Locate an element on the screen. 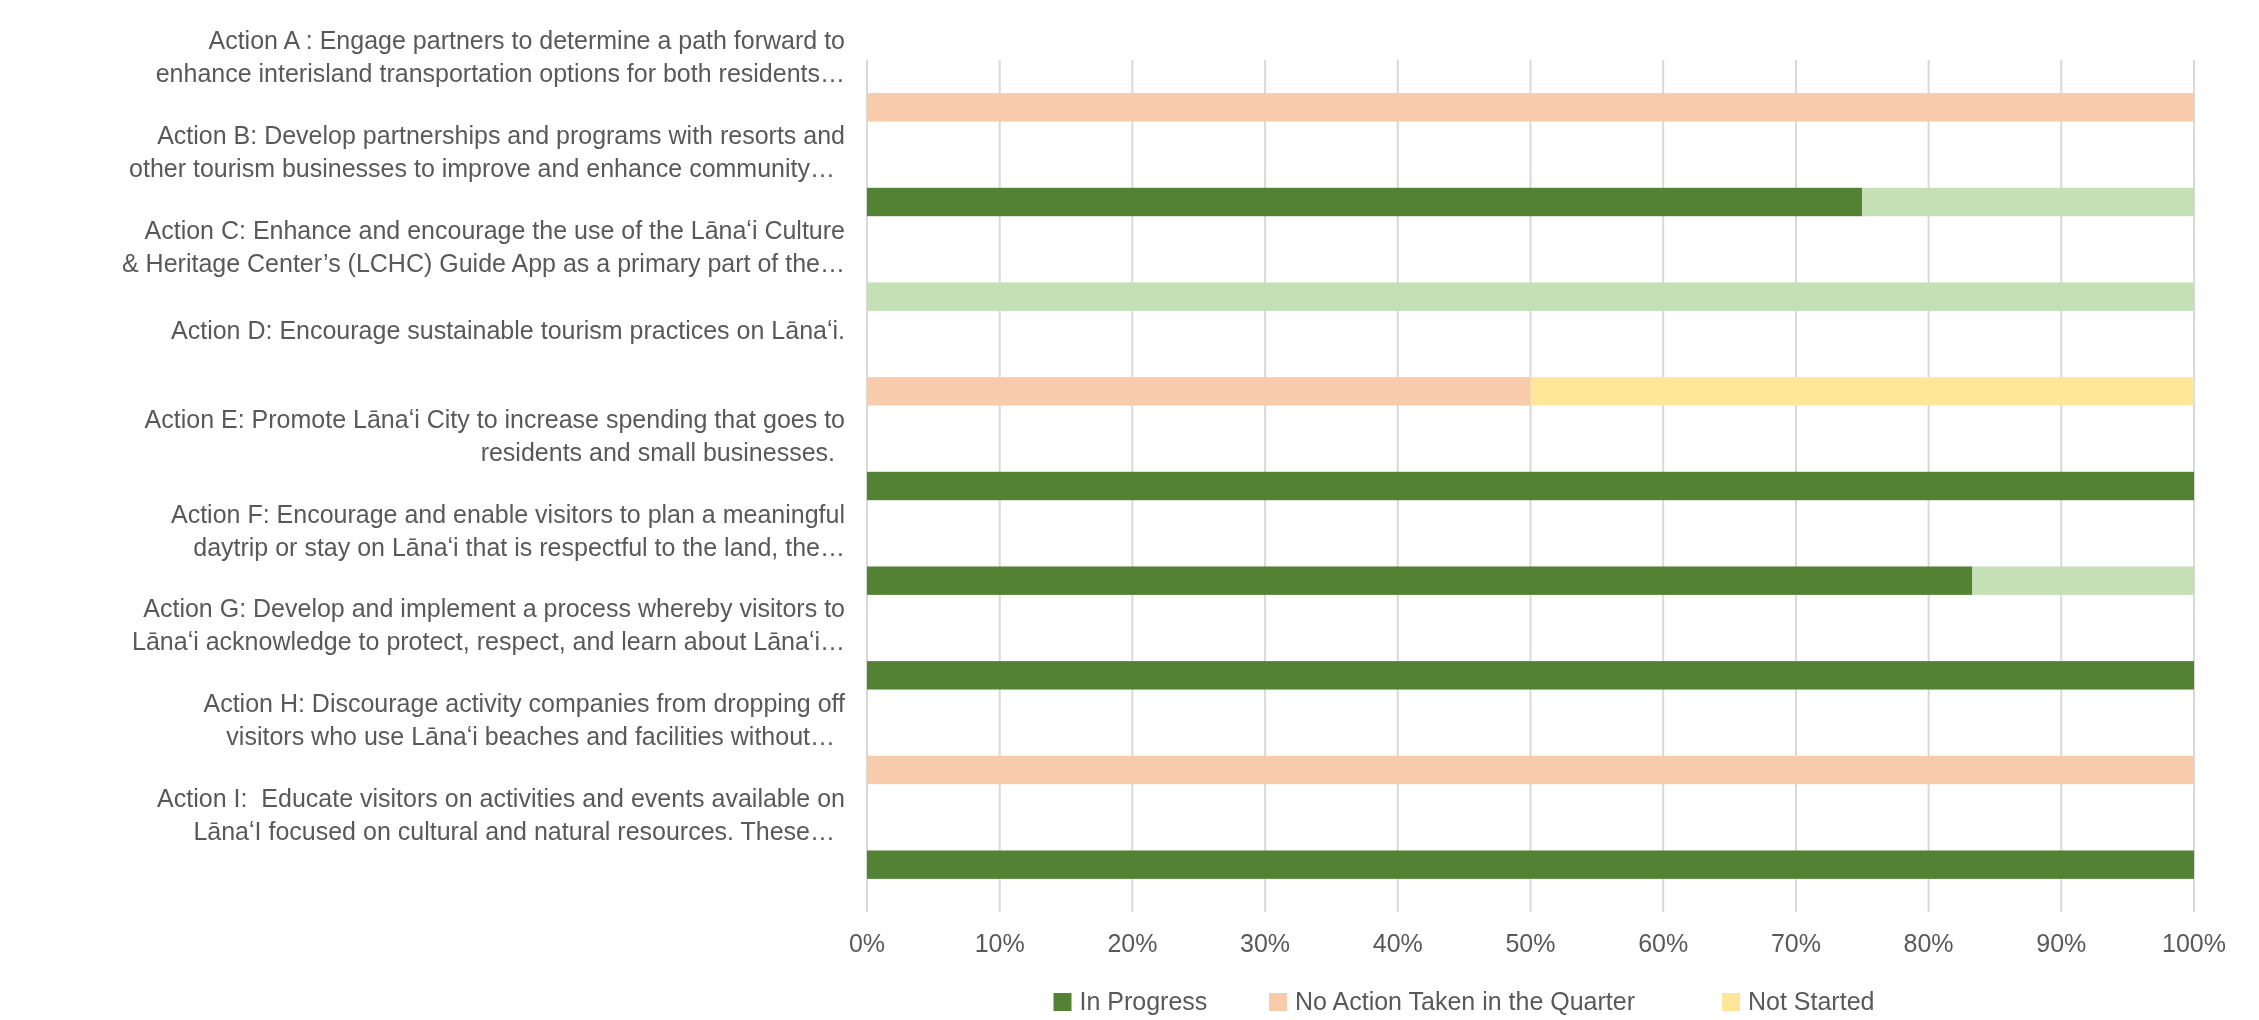 The image size is (2259, 1020). x-tick-label: 90% is located at coordinates (2061, 943).